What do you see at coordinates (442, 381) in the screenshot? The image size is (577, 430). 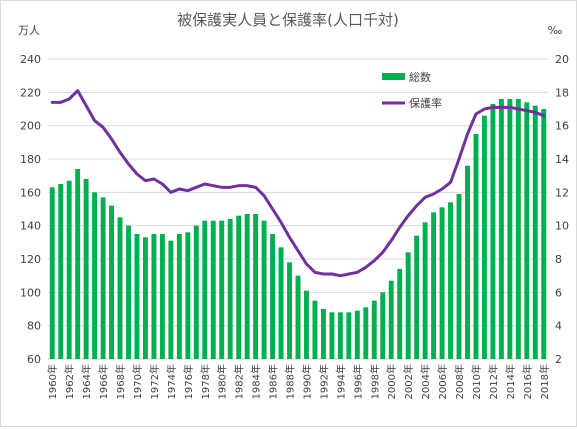 I see `x-tick-label: 2006年` at bounding box center [442, 381].